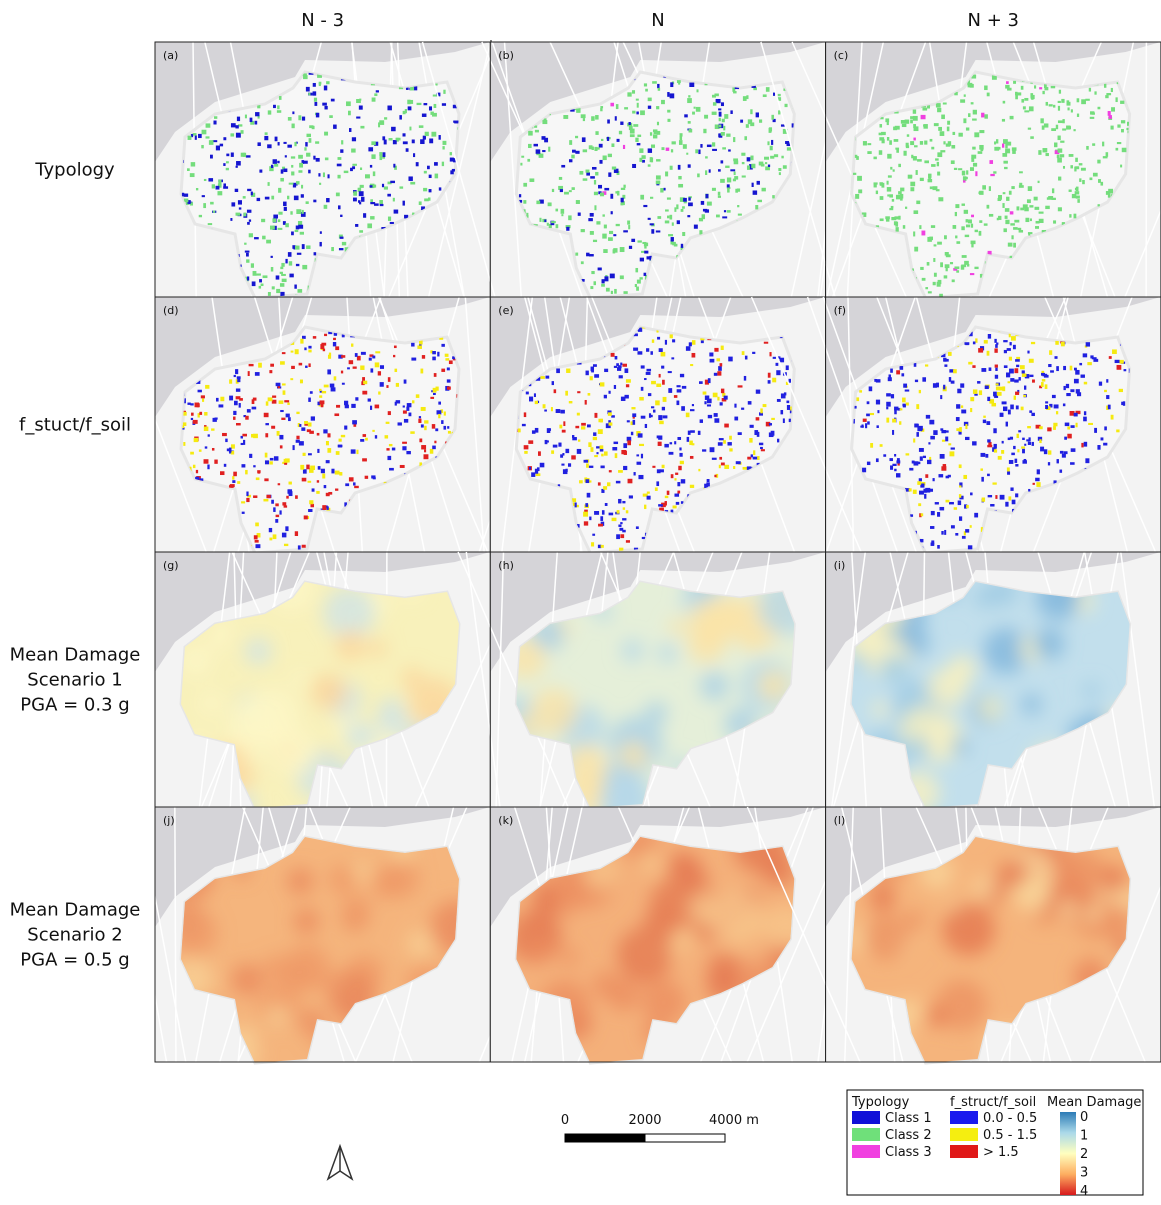  Describe the element at coordinates (1084, 1173) in the screenshot. I see `legend-tick: 3` at that location.